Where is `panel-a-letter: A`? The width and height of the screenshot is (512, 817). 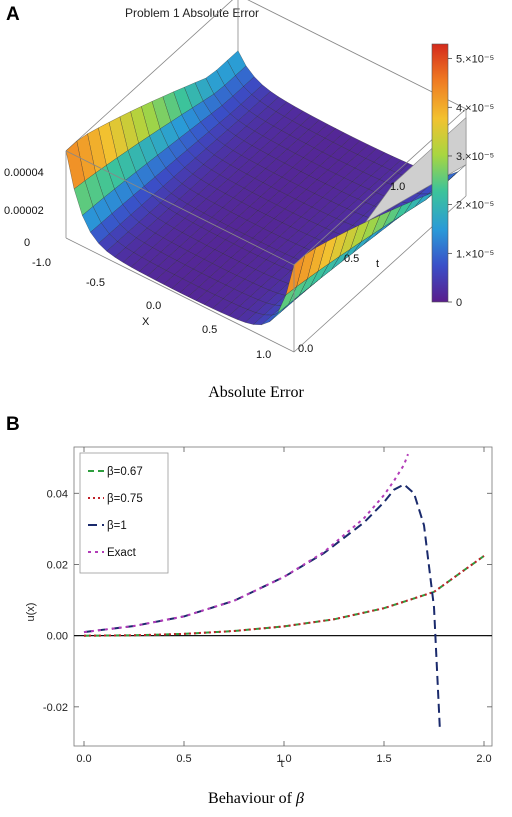
panel-a-letter: A is located at coordinates (13, 14).